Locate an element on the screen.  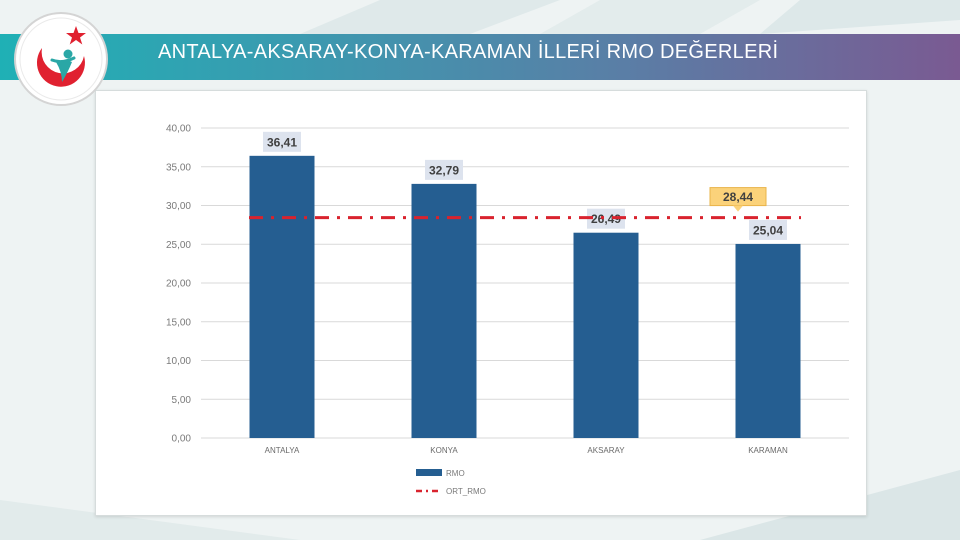
y-tick-label: 20,00 is located at coordinates (178, 284).